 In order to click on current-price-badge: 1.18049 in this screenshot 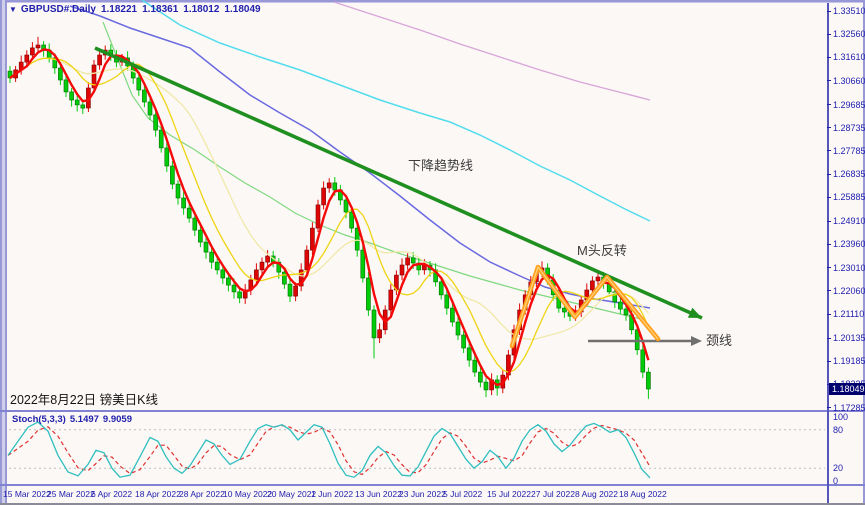, I will do `click(847, 389)`.